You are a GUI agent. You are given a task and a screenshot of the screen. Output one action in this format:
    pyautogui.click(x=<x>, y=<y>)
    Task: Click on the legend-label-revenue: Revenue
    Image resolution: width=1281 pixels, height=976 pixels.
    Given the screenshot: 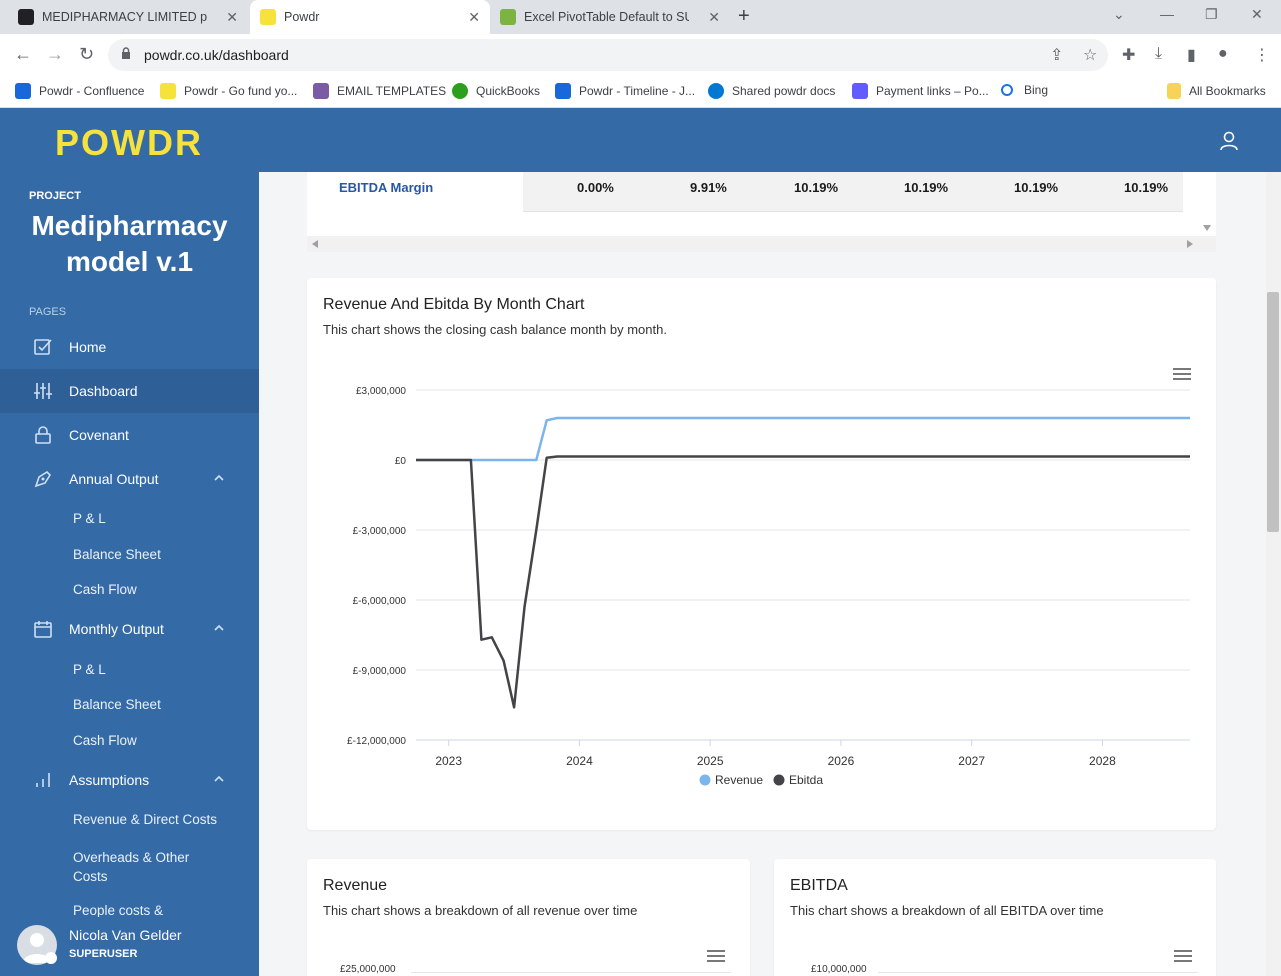 What is the action you would take?
    pyautogui.click(x=739, y=780)
    